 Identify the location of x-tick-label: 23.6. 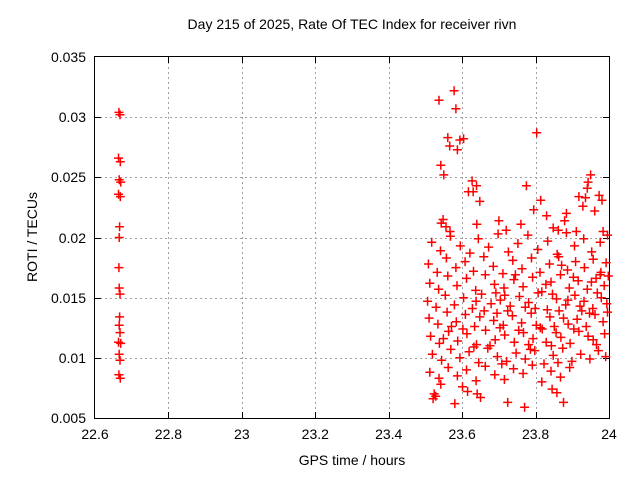
(462, 434).